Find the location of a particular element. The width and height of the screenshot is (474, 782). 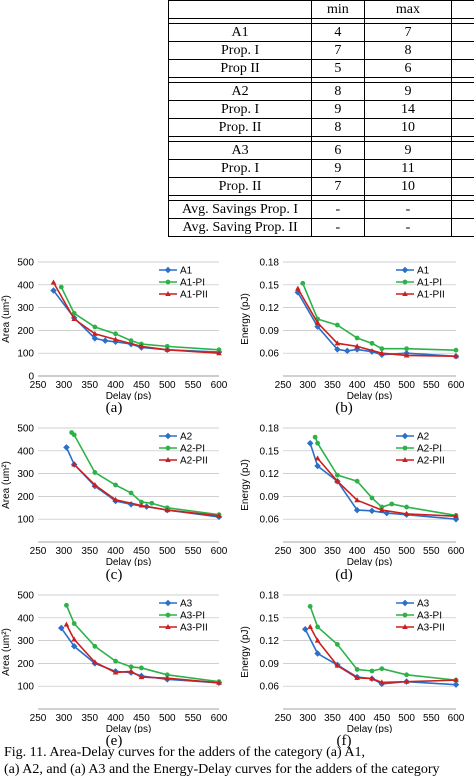

y-tick-label: 500 is located at coordinates (25, 429).